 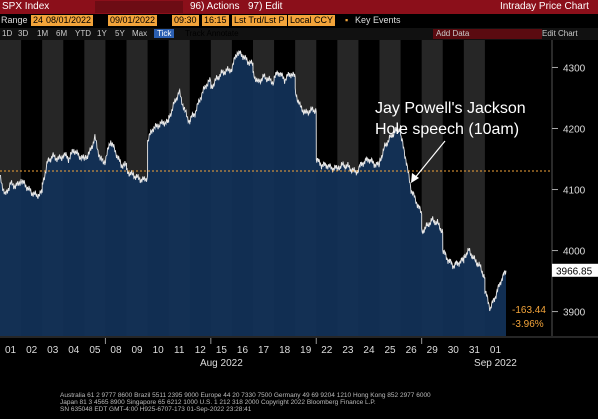 What do you see at coordinates (429, 160) in the screenshot?
I see `annotation-arrow-line` at bounding box center [429, 160].